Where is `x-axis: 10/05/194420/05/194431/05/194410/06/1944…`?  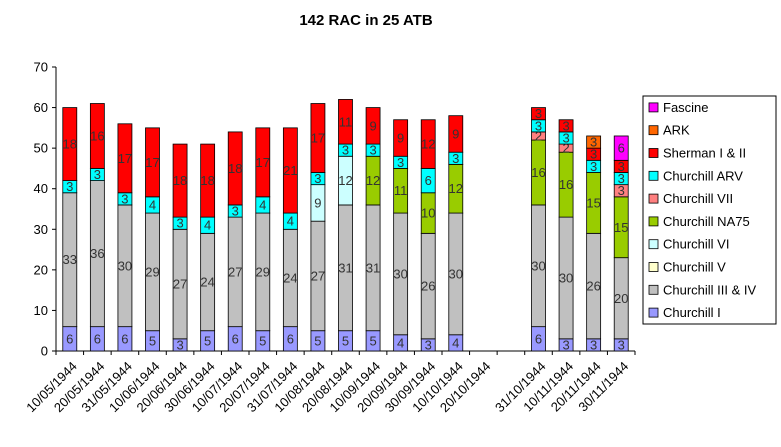 x-axis: 10/05/194420/05/194431/05/194410/06/1944… is located at coordinates (329, 382).